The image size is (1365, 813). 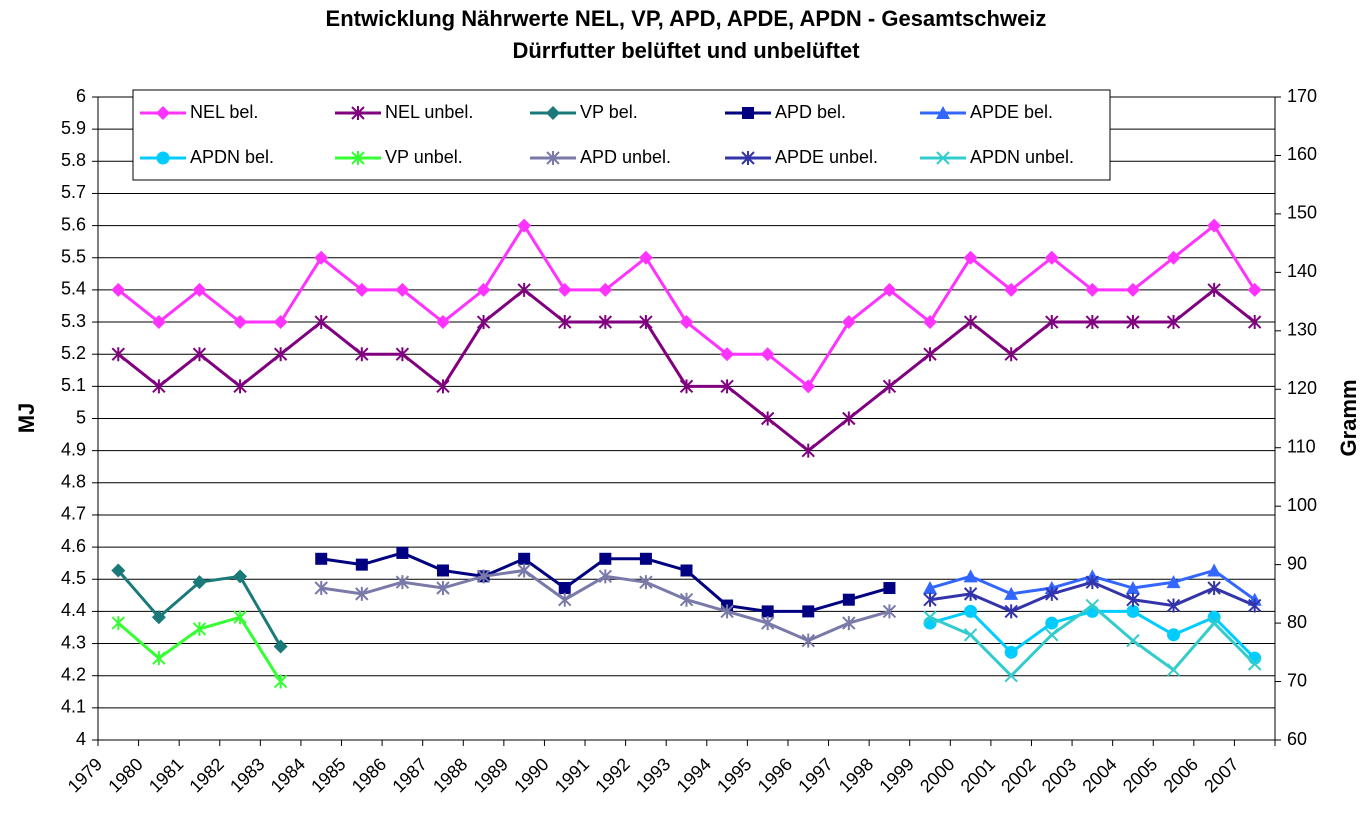 What do you see at coordinates (1059, 775) in the screenshot?
I see `x-tick-label: 2003` at bounding box center [1059, 775].